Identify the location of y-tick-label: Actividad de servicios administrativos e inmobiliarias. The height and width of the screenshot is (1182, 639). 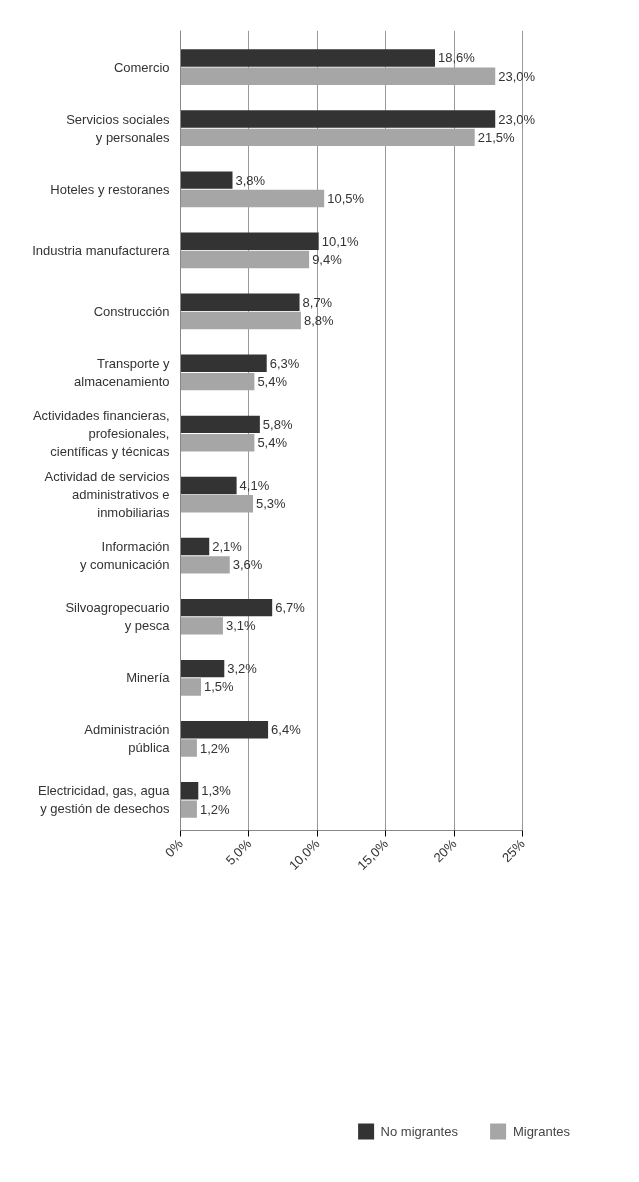
(107, 495).